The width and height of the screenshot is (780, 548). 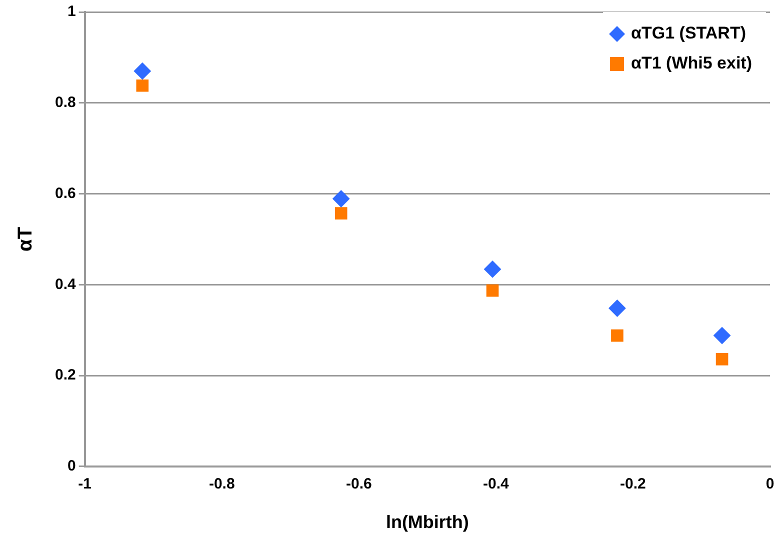 What do you see at coordinates (633, 484) in the screenshot?
I see `x-tick-label: -0.2` at bounding box center [633, 484].